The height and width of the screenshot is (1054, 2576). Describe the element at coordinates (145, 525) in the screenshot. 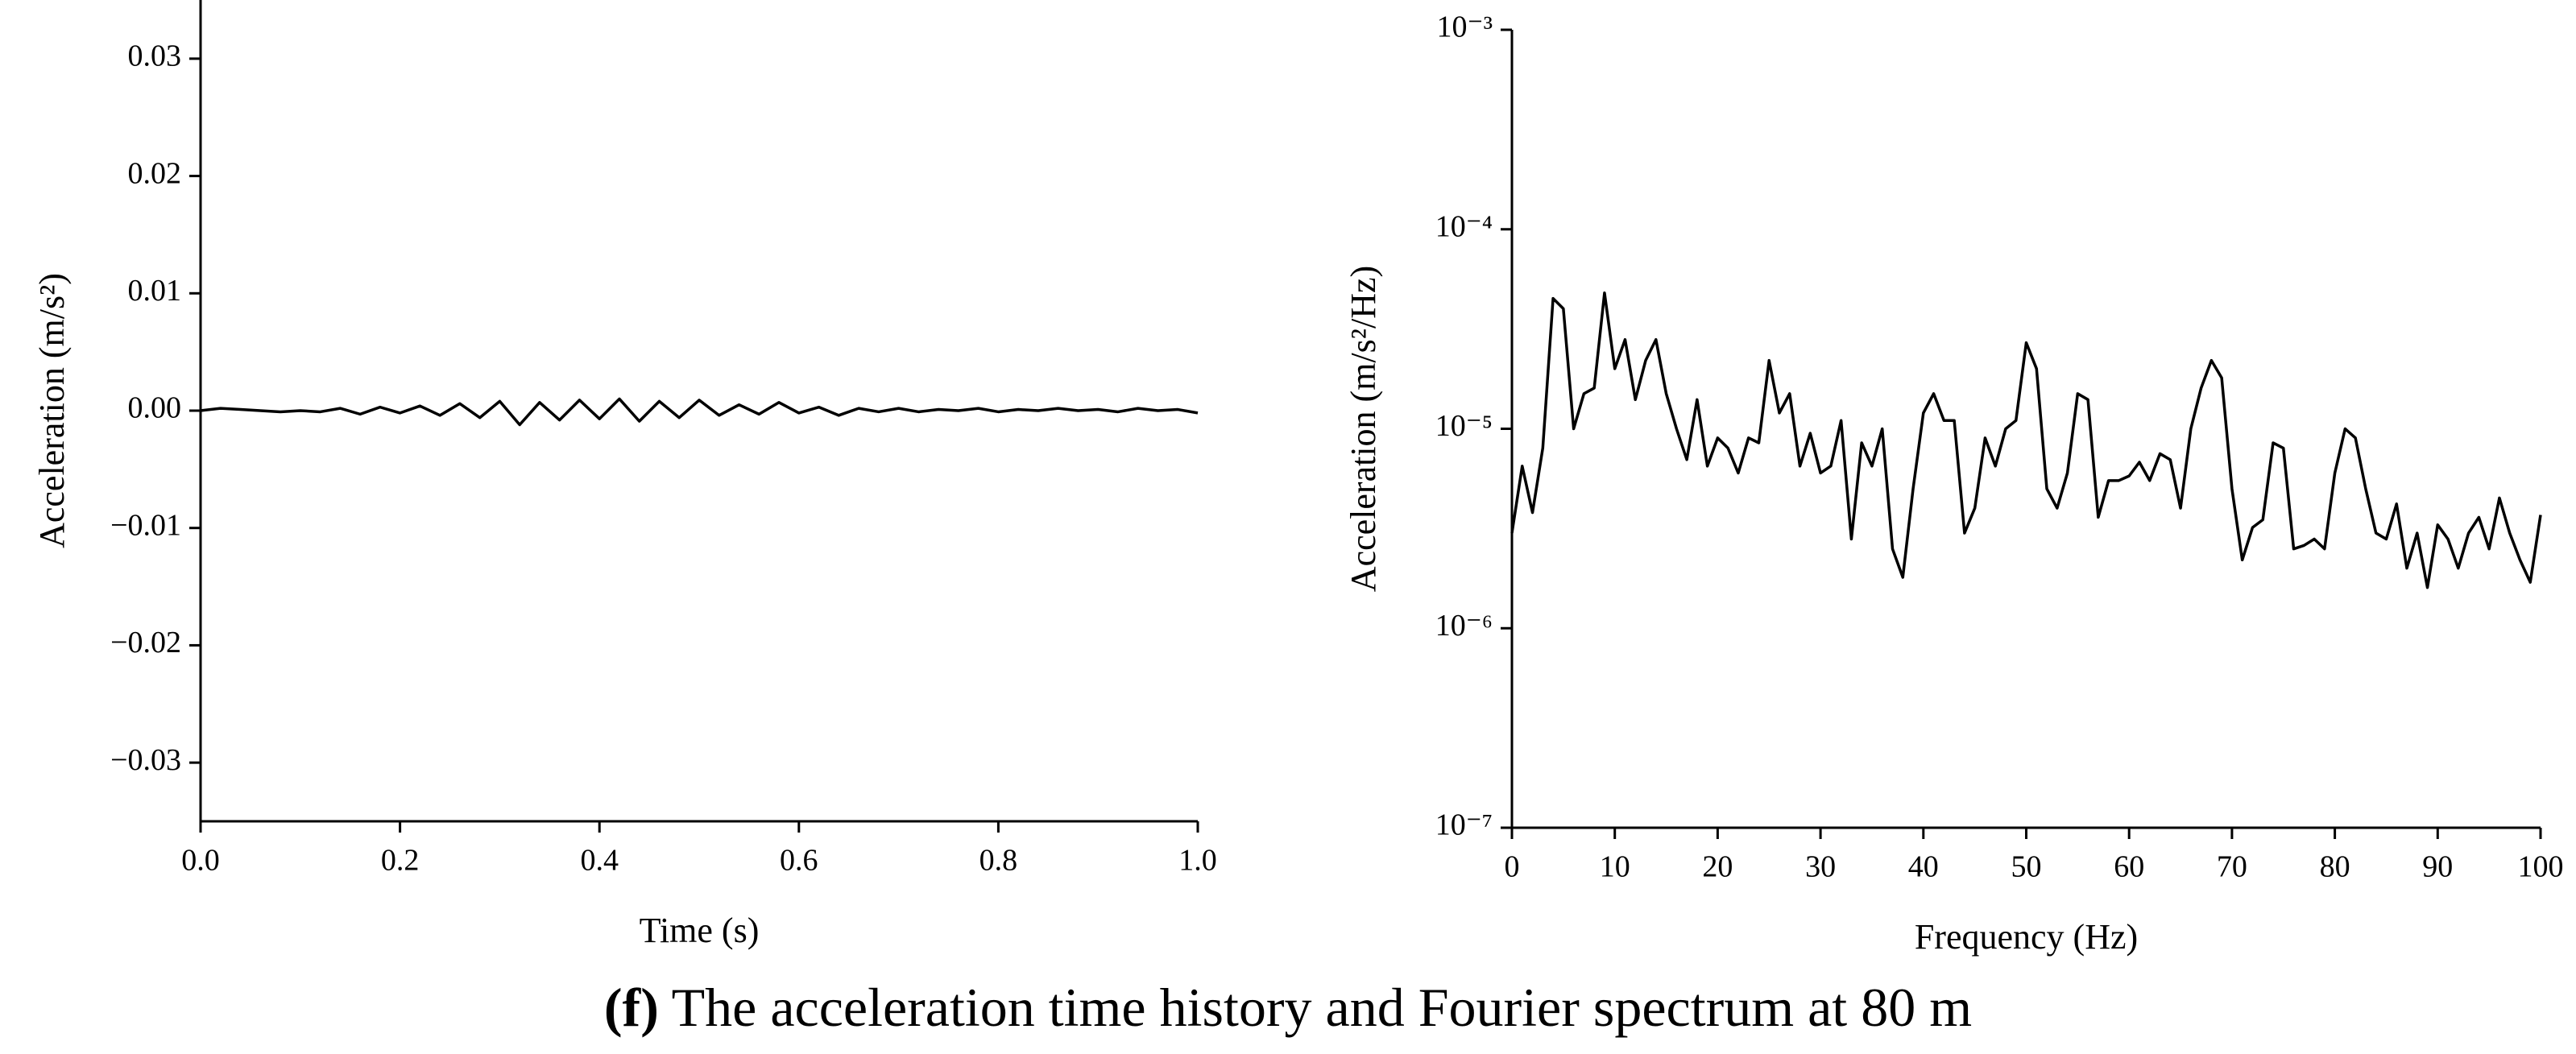

I see `y-tick-label: −0.01` at that location.